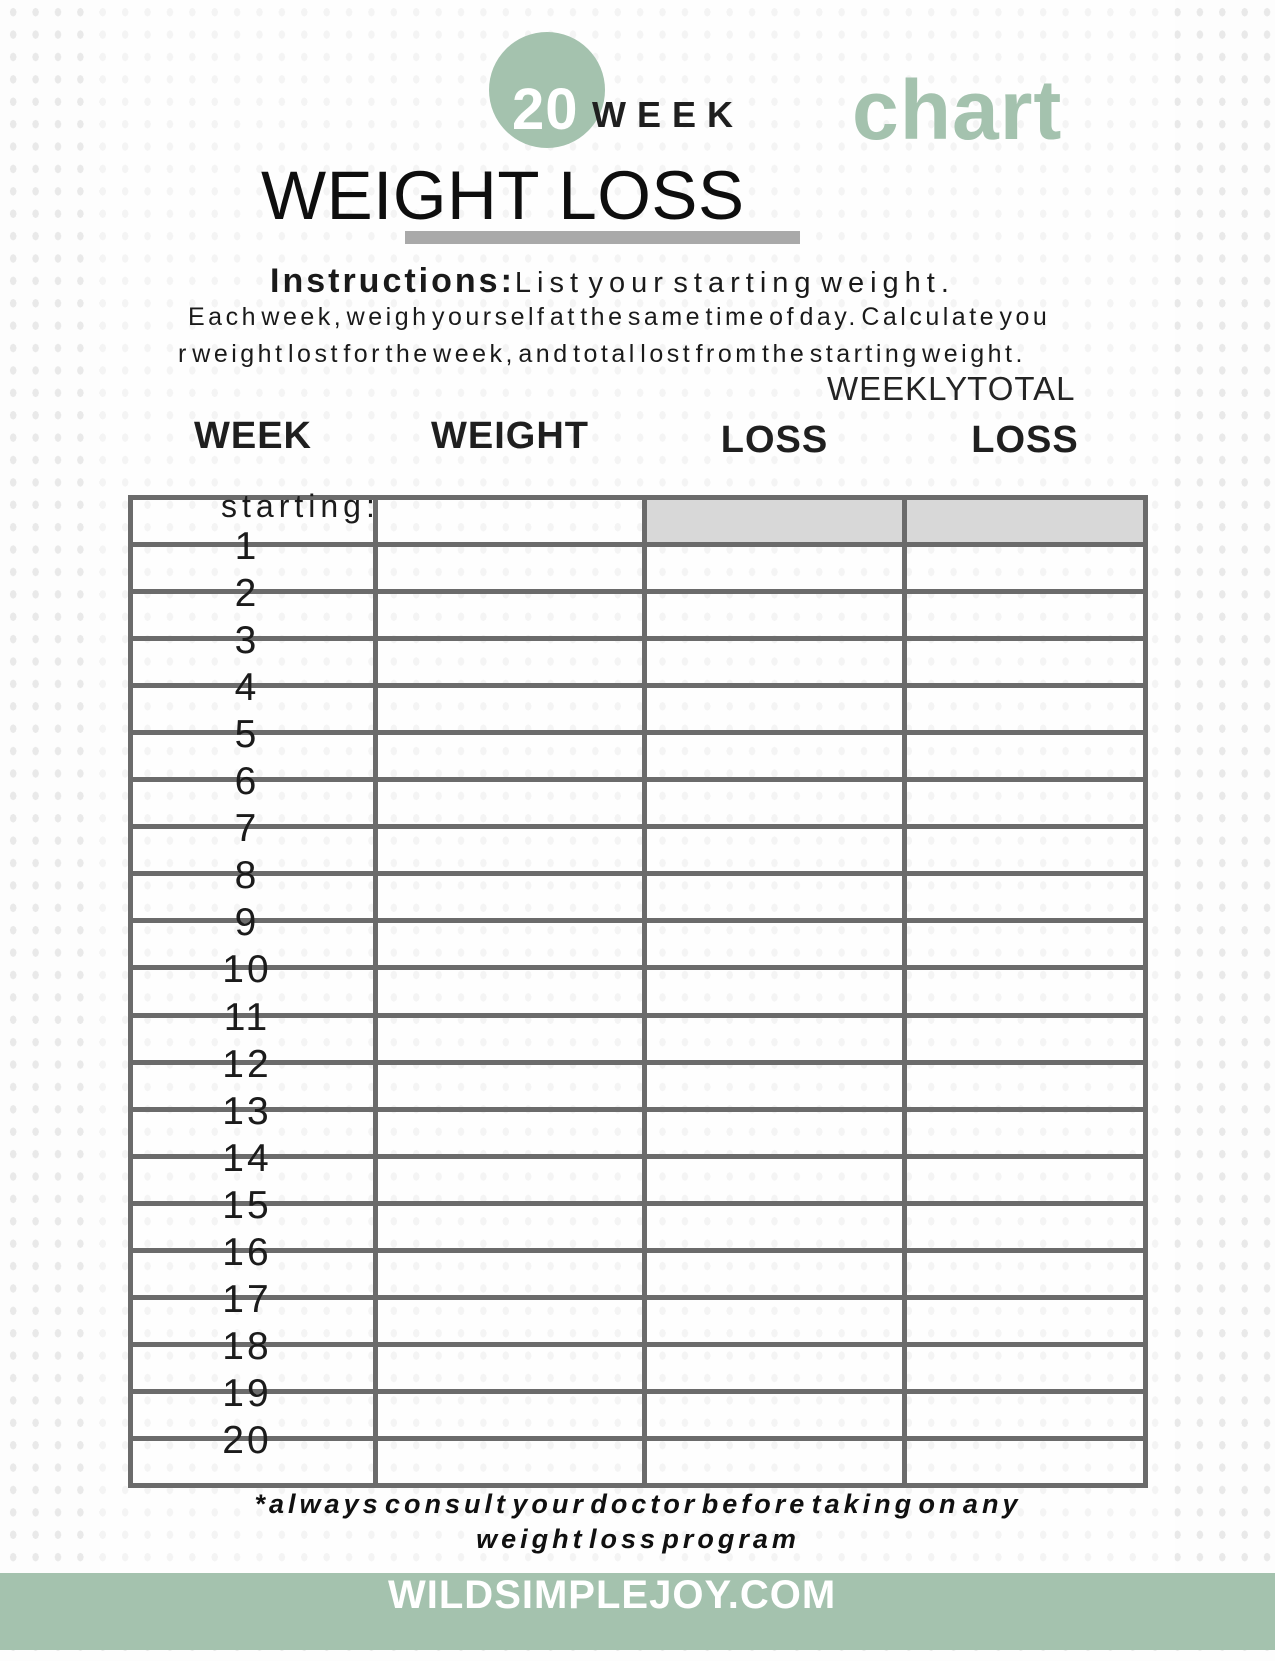  What do you see at coordinates (247, 1299) in the screenshot?
I see `week-label: 17` at bounding box center [247, 1299].